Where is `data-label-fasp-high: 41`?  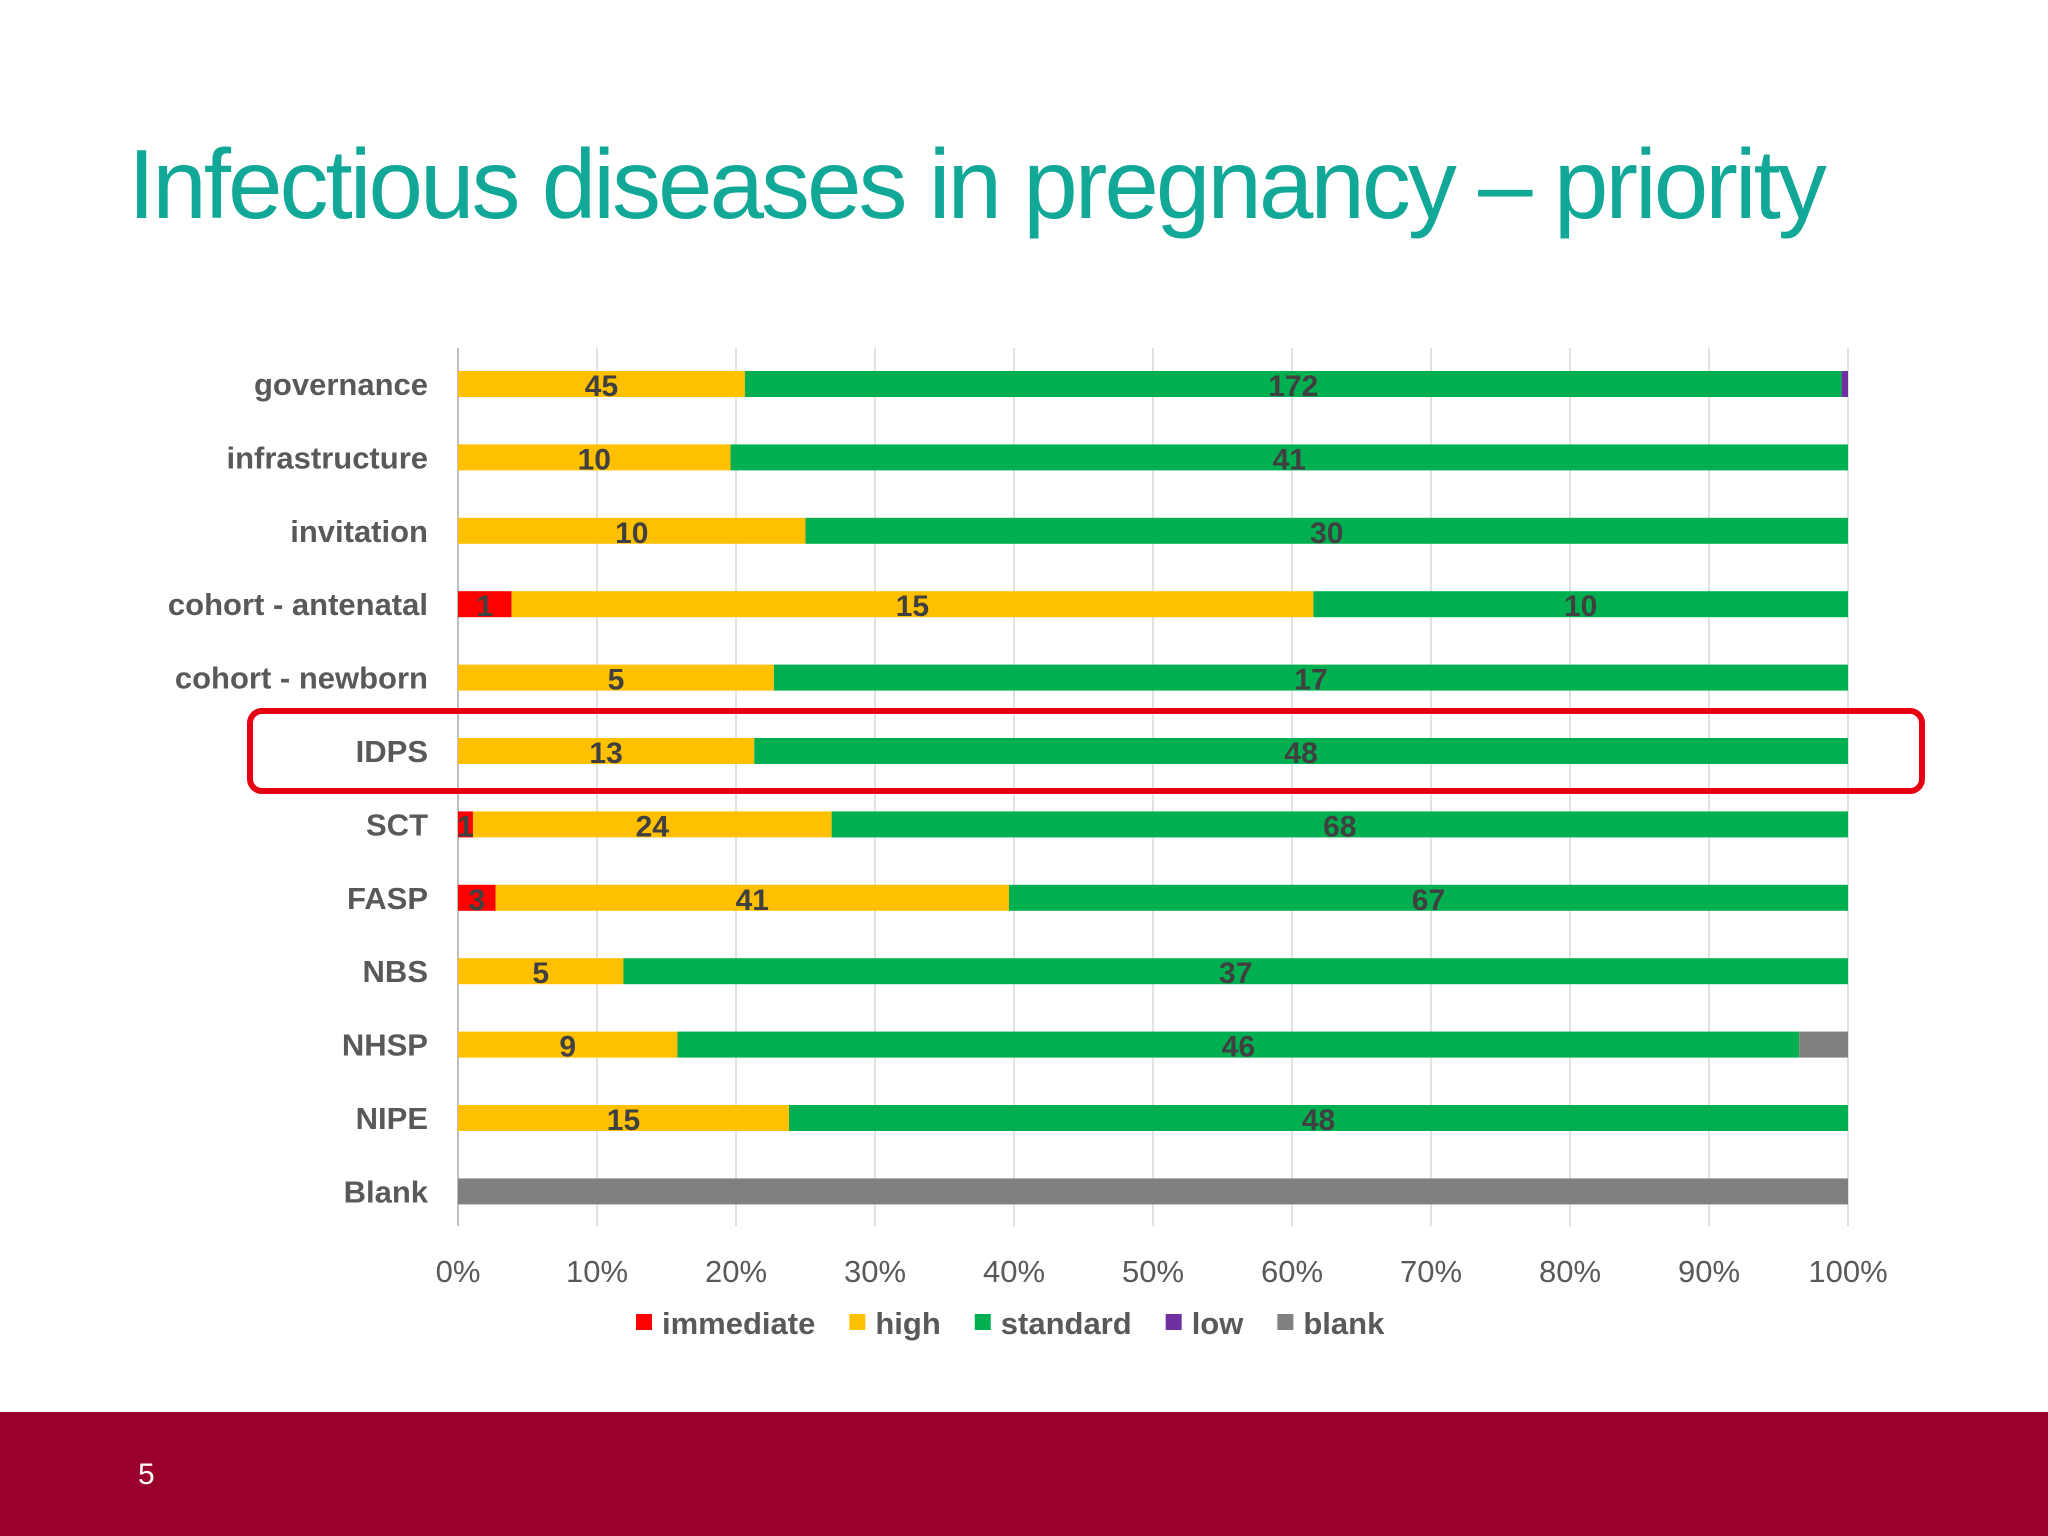 data-label-fasp-high: 41 is located at coordinates (752, 900).